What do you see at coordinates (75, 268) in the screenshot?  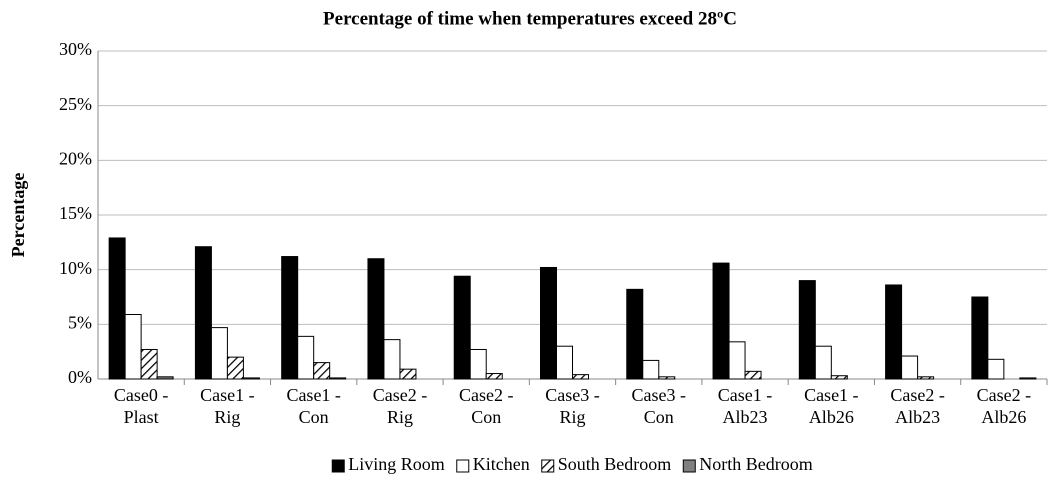 I see `y-tick-label: 10%` at bounding box center [75, 268].